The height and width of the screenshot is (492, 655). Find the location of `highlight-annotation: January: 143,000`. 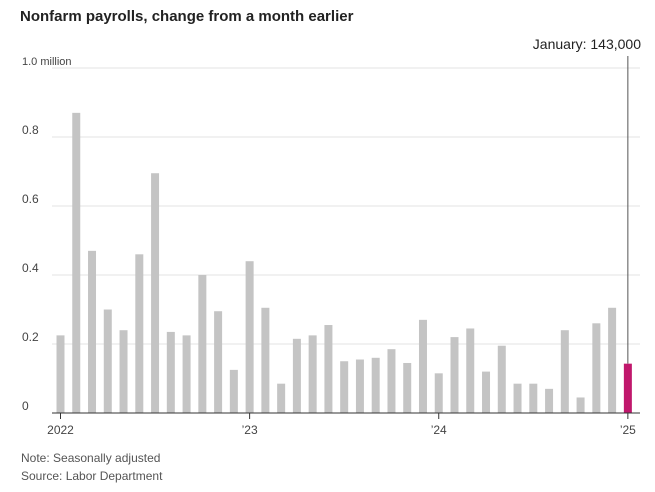

highlight-annotation: January: 143,000 is located at coordinates (587, 200).